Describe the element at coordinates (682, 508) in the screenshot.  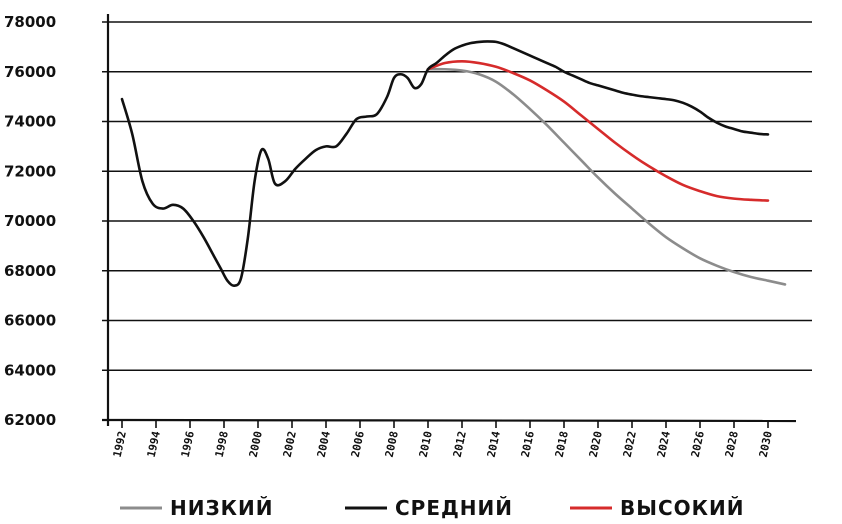
I see `legend-label: ВЫСОКИЙ` at that location.